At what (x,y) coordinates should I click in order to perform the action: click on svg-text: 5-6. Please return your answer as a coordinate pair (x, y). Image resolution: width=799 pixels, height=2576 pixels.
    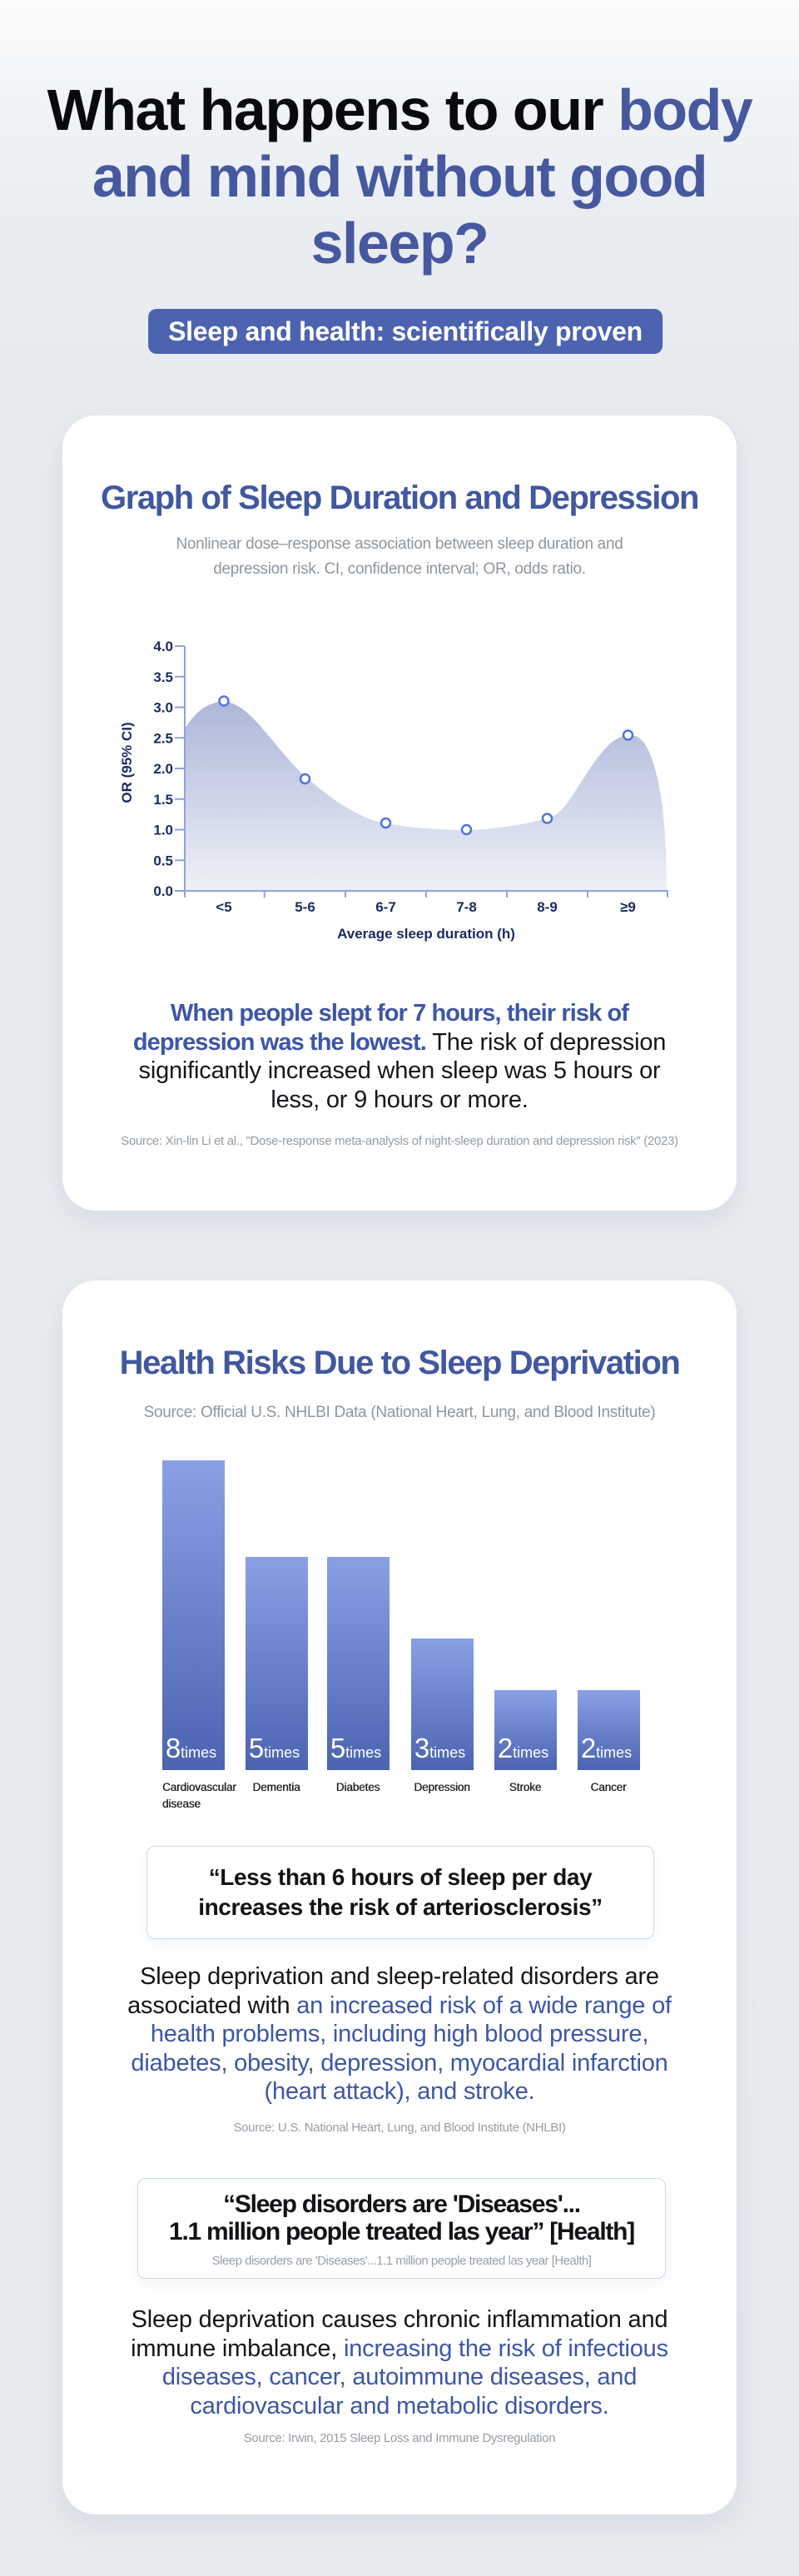
    Looking at the image, I should click on (305, 907).